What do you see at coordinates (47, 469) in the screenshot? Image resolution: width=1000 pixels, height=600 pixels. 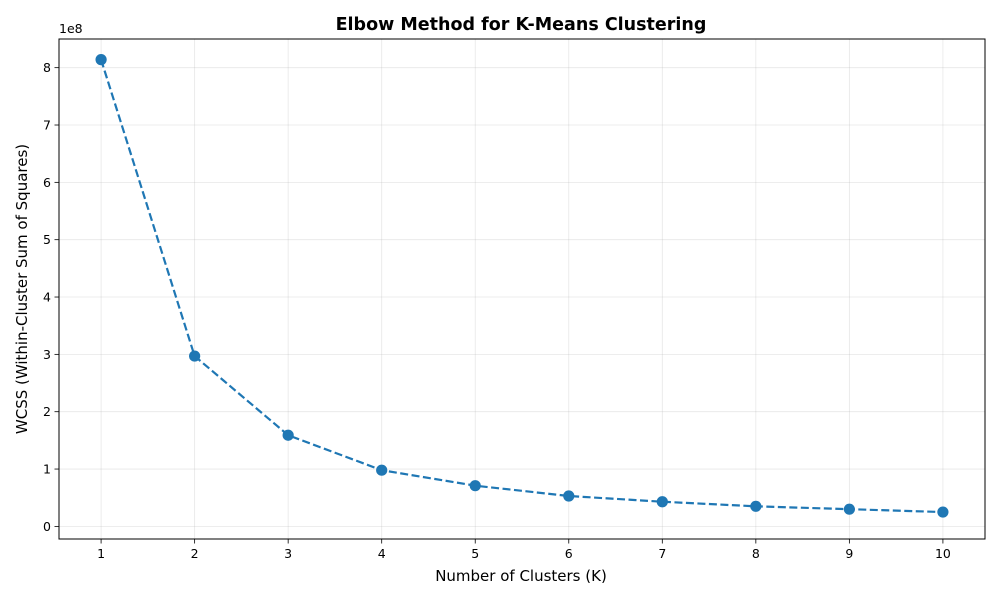 I see `y-tick-label: 1` at bounding box center [47, 469].